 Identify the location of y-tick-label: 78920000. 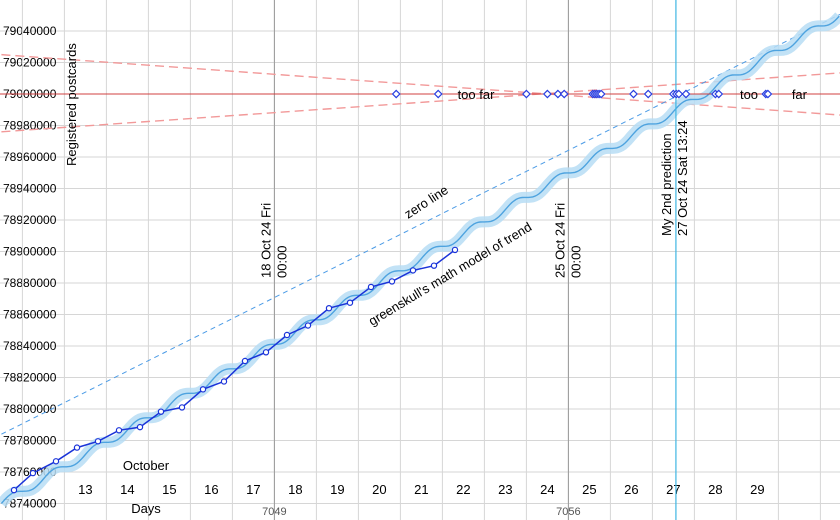
(30, 220).